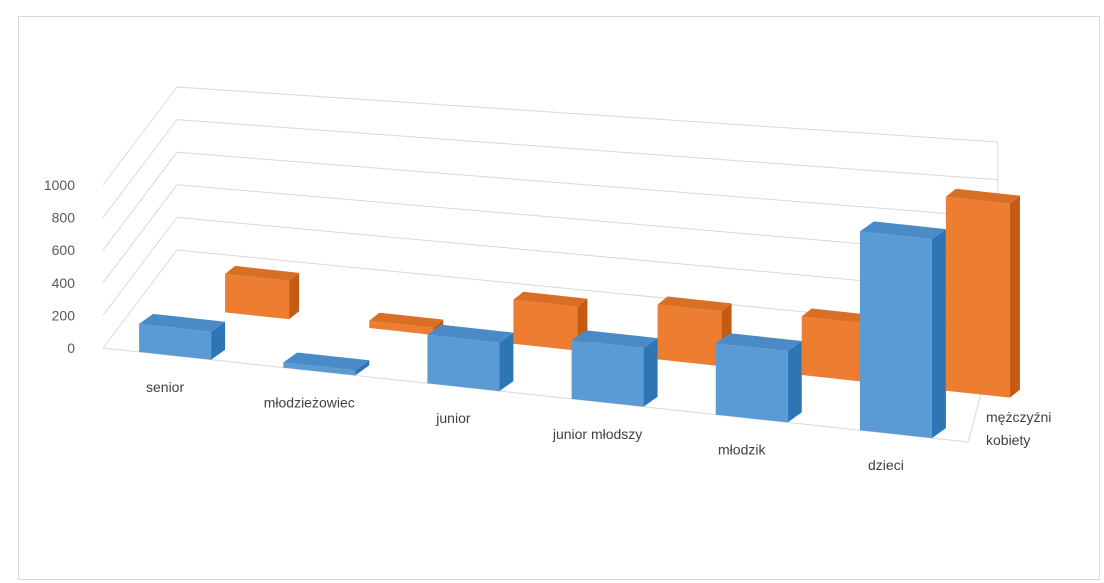 This screenshot has width=1104, height=583. What do you see at coordinates (64, 250) in the screenshot?
I see `y-tick-label: 600` at bounding box center [64, 250].